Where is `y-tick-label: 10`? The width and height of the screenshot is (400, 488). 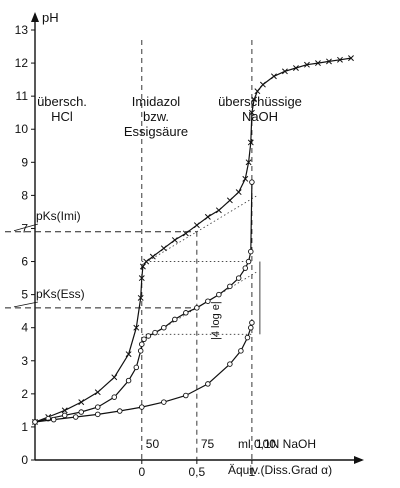
y-tick-label: 10 is located at coordinates (22, 129).